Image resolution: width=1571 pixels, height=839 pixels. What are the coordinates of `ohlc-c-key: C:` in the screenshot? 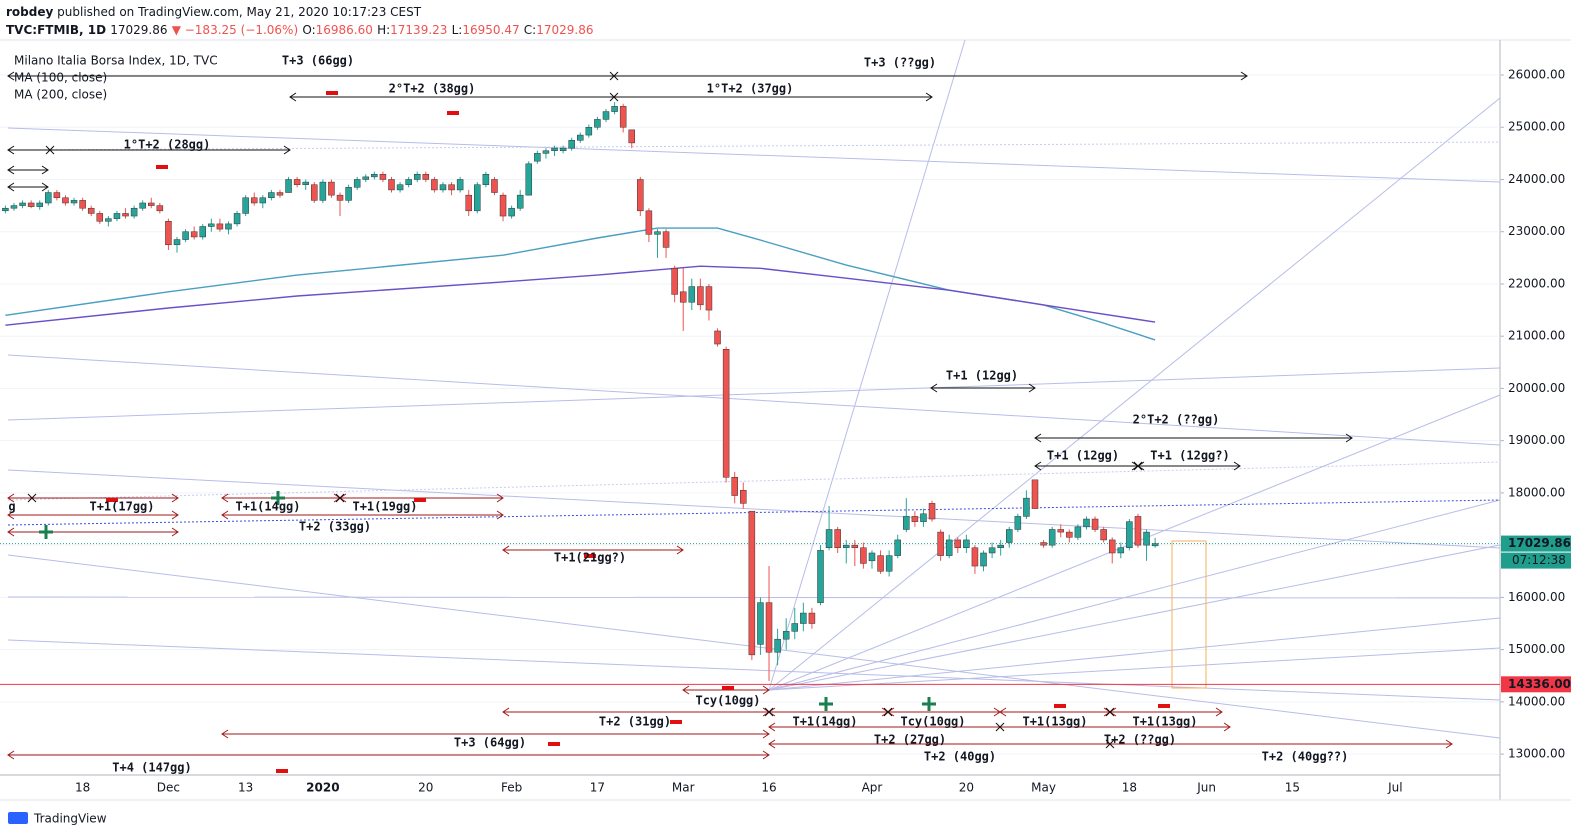 It's located at (530, 30).